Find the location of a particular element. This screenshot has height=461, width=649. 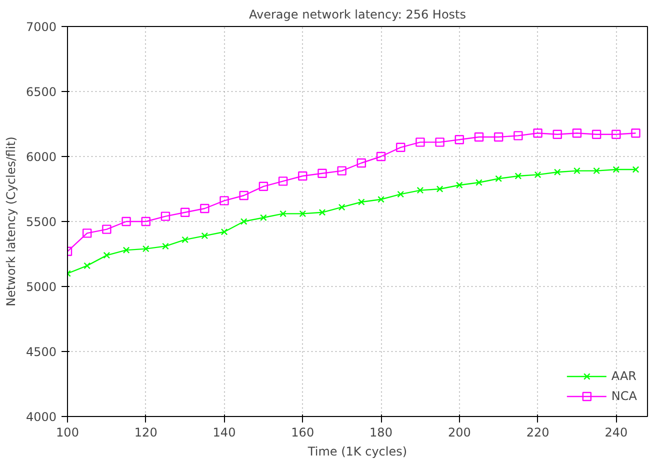

legend-label: NCA is located at coordinates (624, 396).